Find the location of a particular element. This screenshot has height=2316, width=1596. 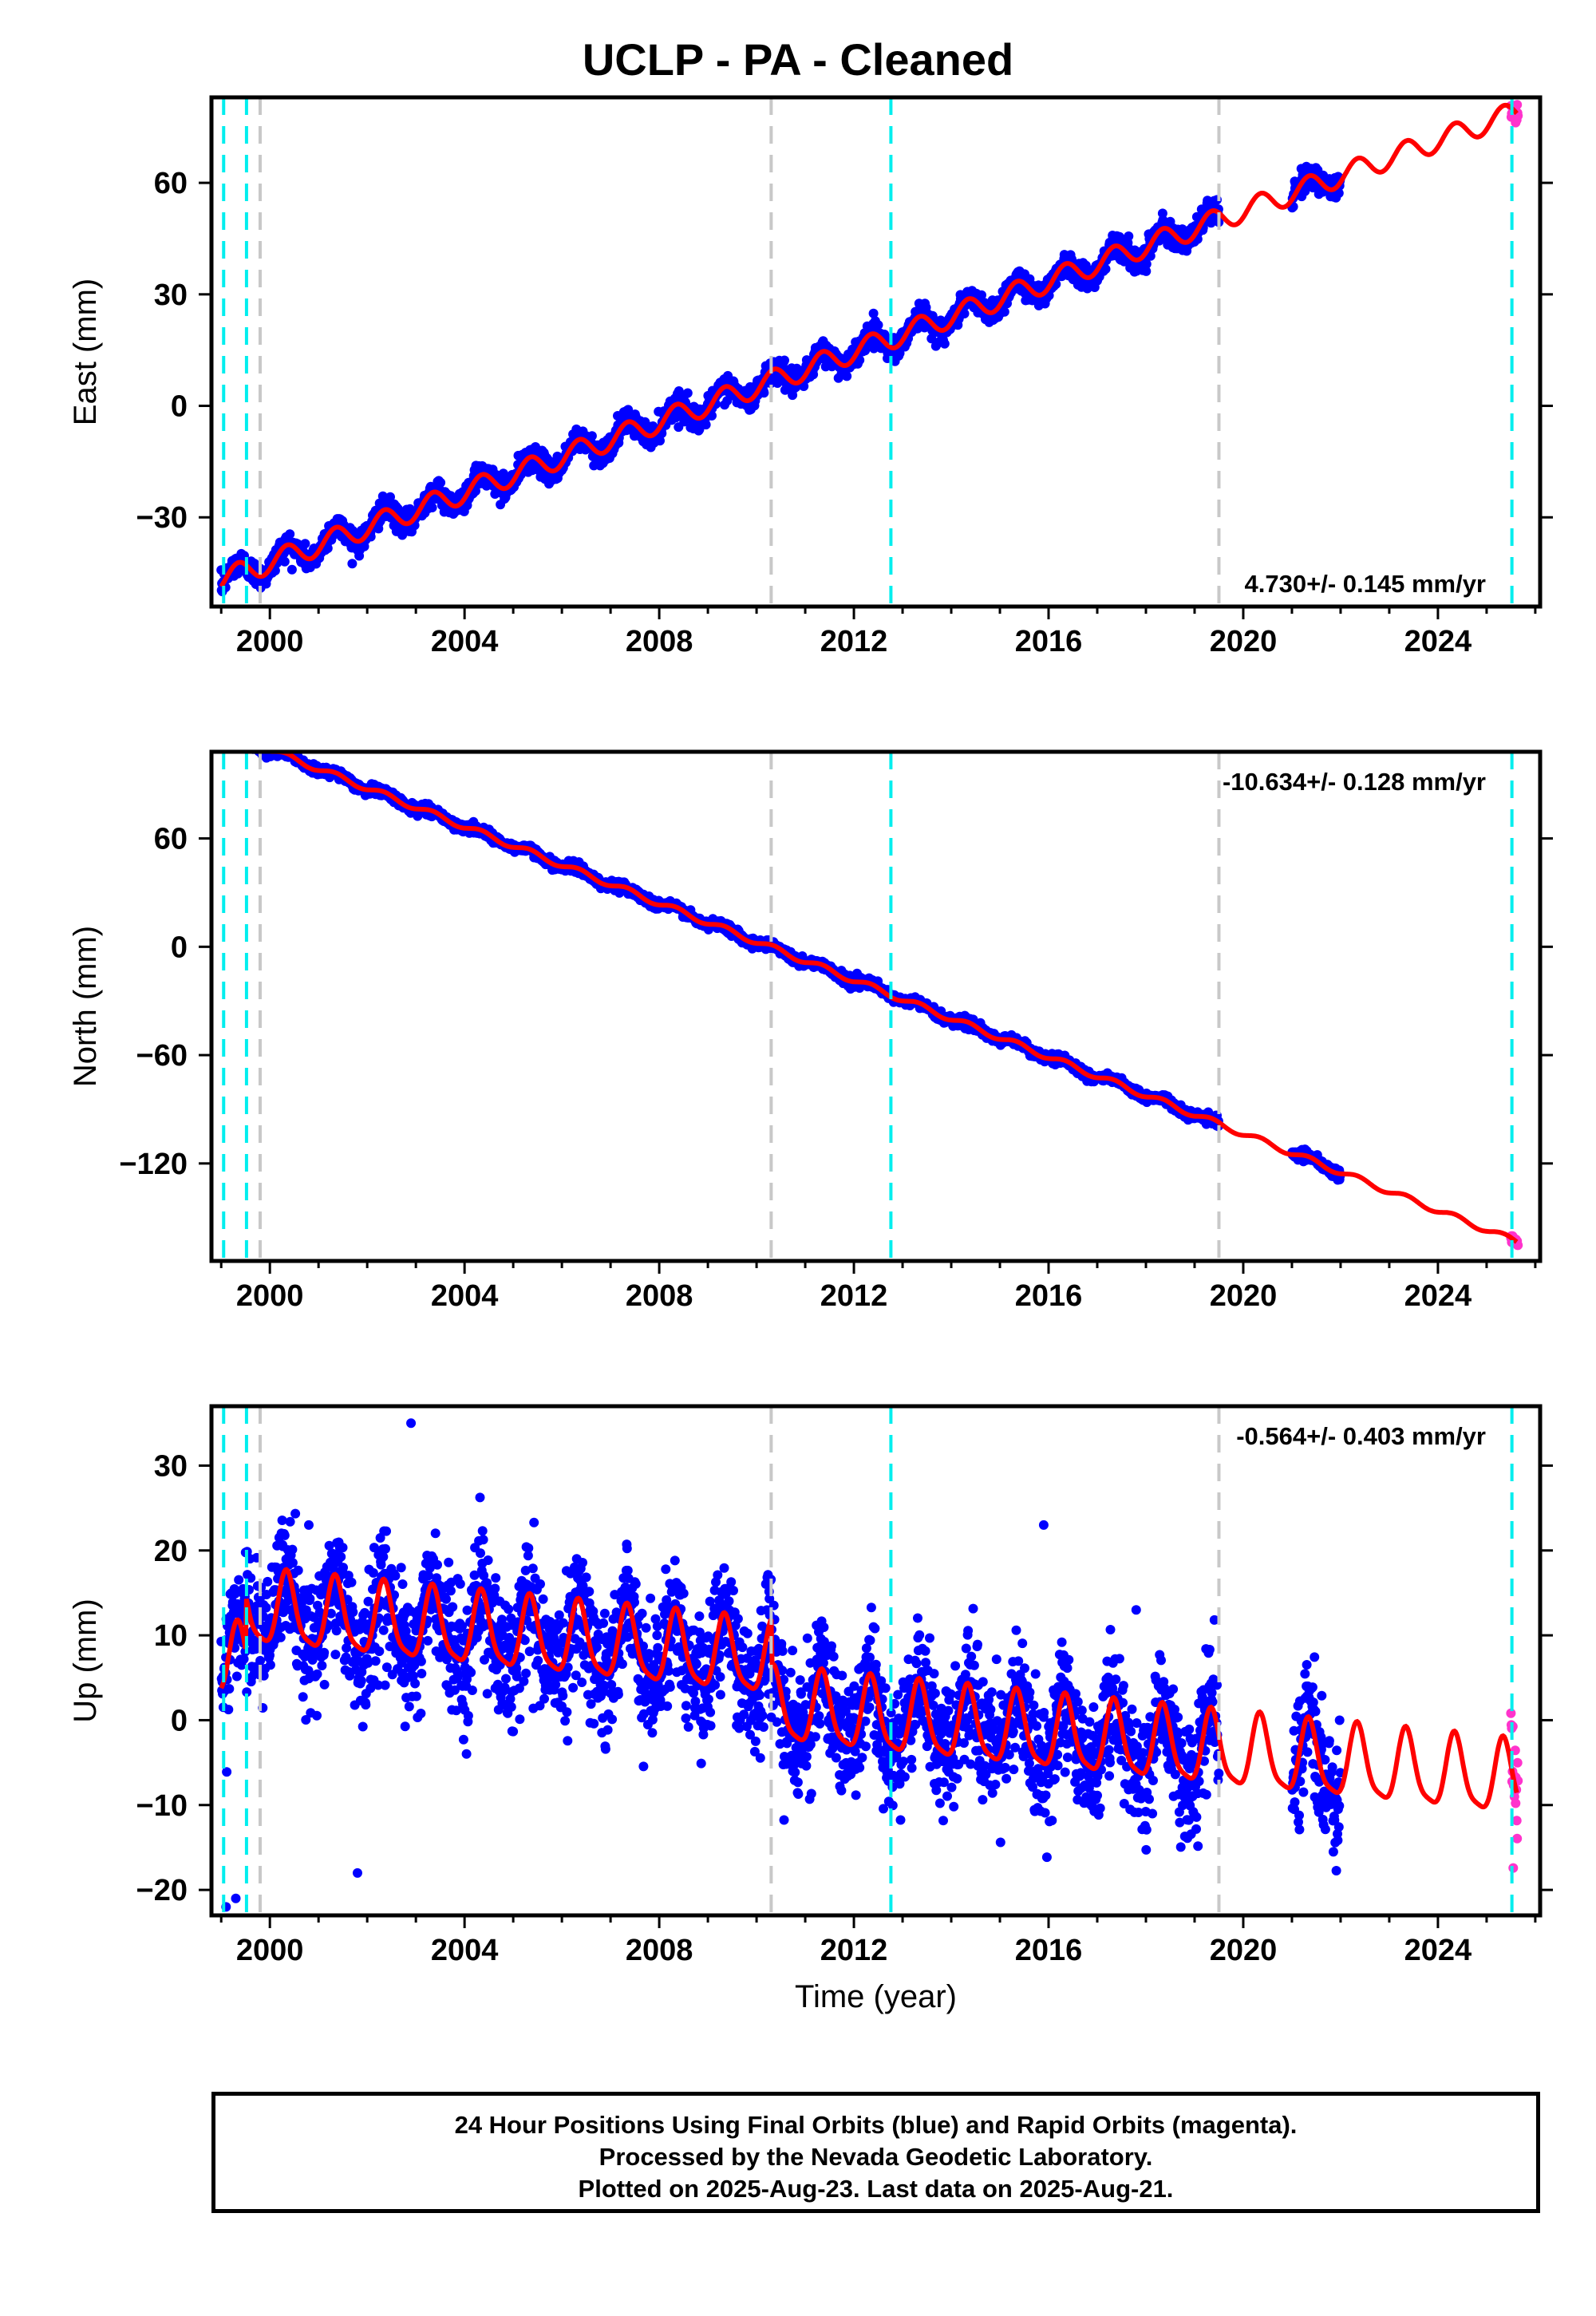

final-orbit-points is located at coordinates (780, 379).